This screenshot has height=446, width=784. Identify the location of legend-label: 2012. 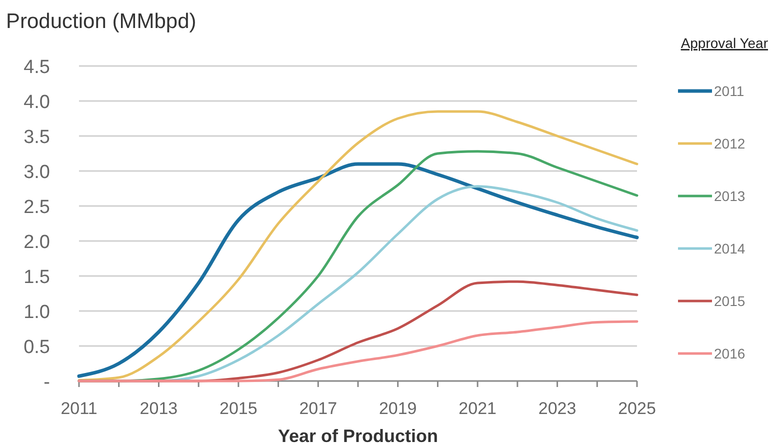
(730, 144).